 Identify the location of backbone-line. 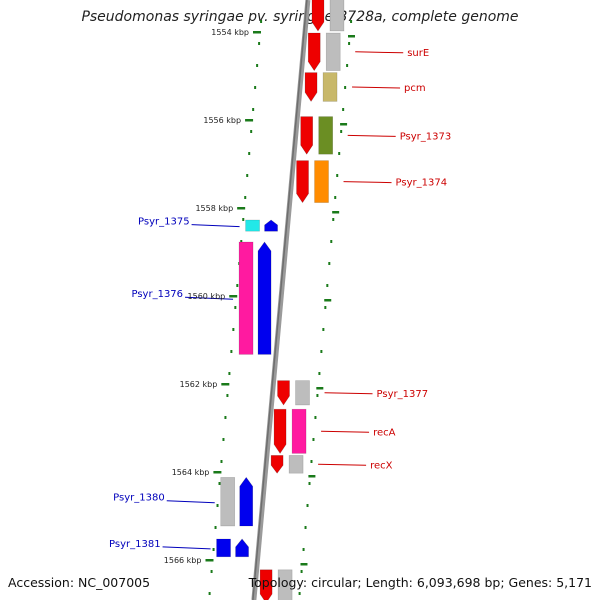
(281, 300).